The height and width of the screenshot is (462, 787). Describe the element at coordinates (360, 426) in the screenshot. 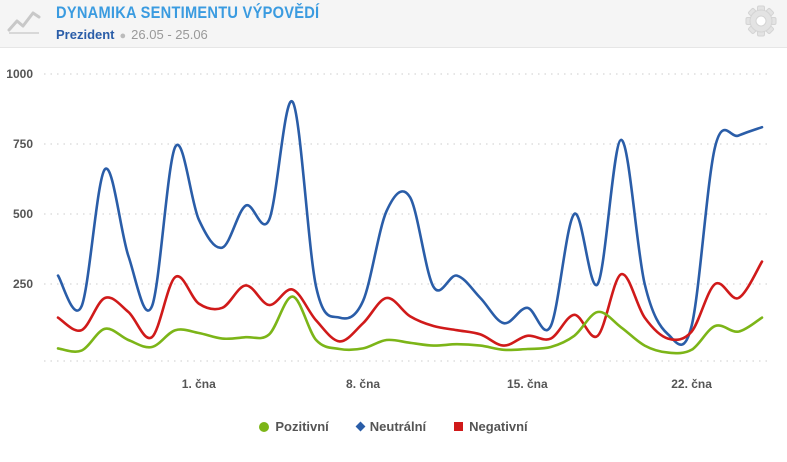

I see `blue-diamond-marker` at that location.